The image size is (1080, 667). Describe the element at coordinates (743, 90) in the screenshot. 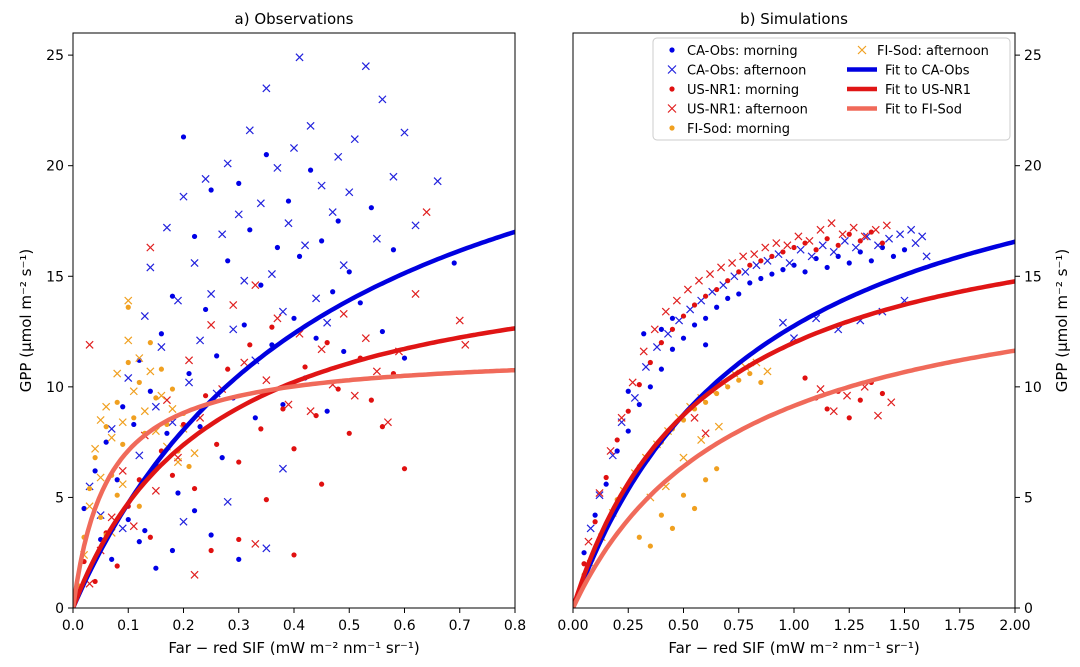

I see `legend-label: US-NR1: morning` at that location.